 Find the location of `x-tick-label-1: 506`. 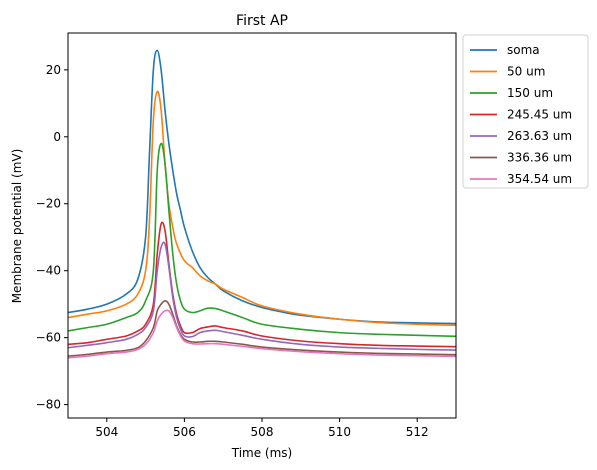

x-tick-label-1: 506 is located at coordinates (184, 432).